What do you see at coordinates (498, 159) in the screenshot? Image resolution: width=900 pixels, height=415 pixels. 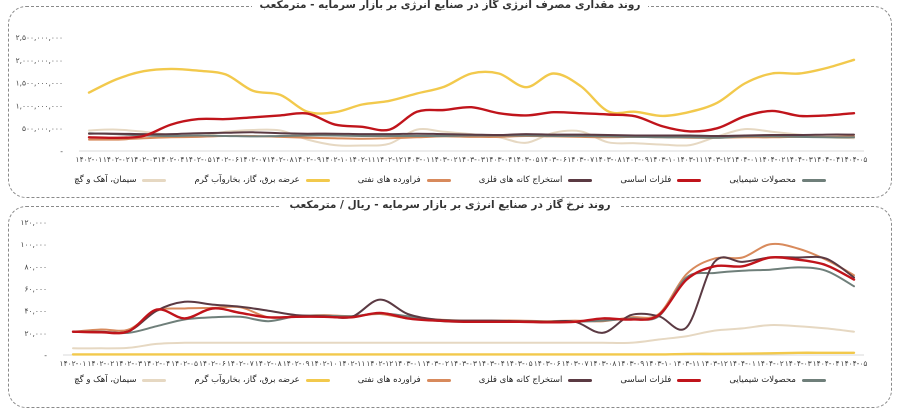 I see `x-tick-label: ۱۴۰۳-۰۴` at bounding box center [498, 159].